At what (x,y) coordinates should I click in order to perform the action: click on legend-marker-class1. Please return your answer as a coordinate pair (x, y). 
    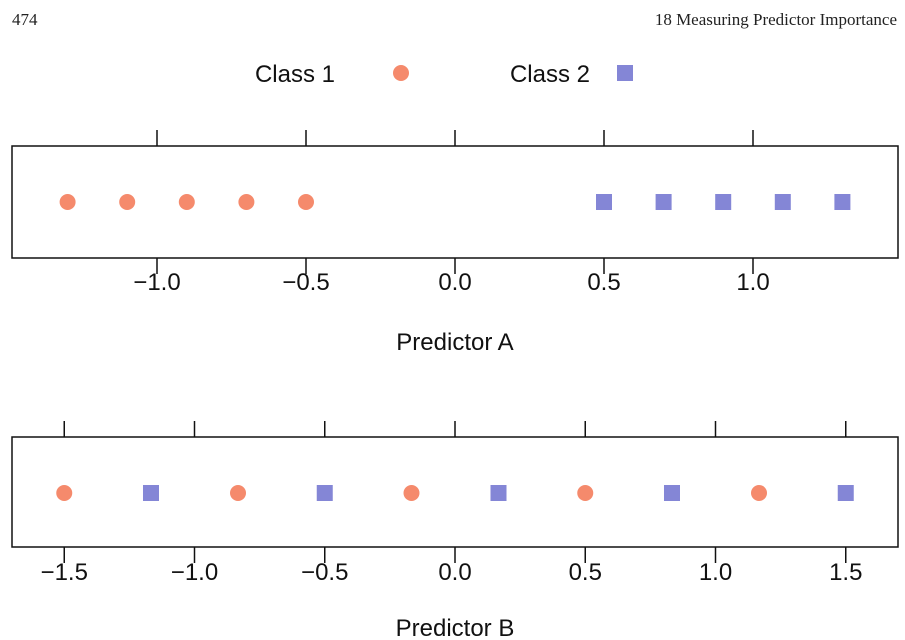
    Looking at the image, I should click on (401, 73).